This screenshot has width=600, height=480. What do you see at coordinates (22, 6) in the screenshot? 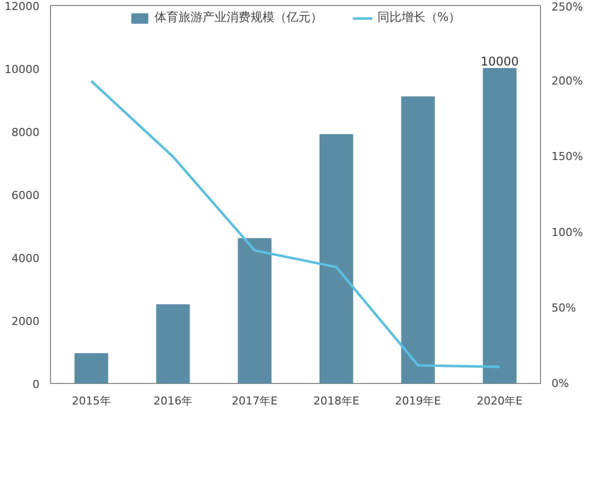
I see `y-tick-label: 12000` at bounding box center [22, 6].